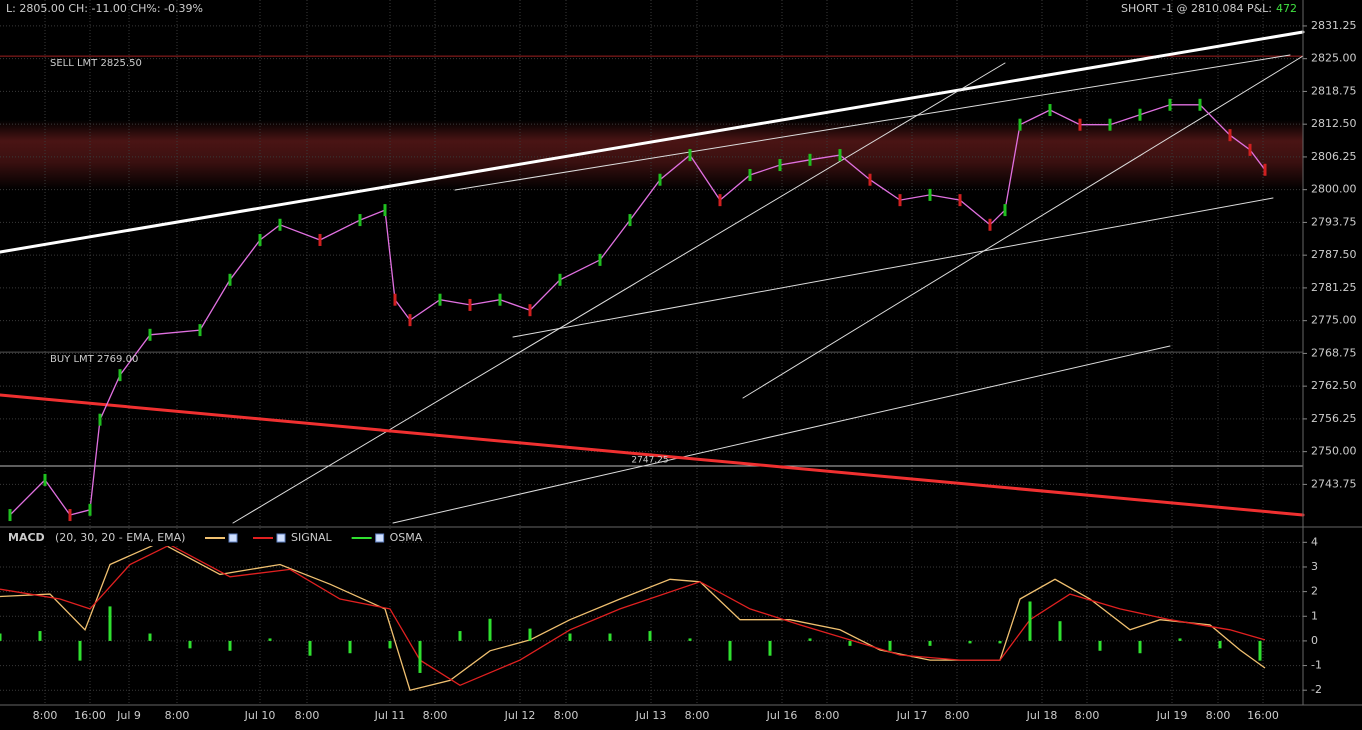 The width and height of the screenshot is (1362, 730). Describe the element at coordinates (1334, 156) in the screenshot. I see `y-tick-label: 2806.25` at that location.